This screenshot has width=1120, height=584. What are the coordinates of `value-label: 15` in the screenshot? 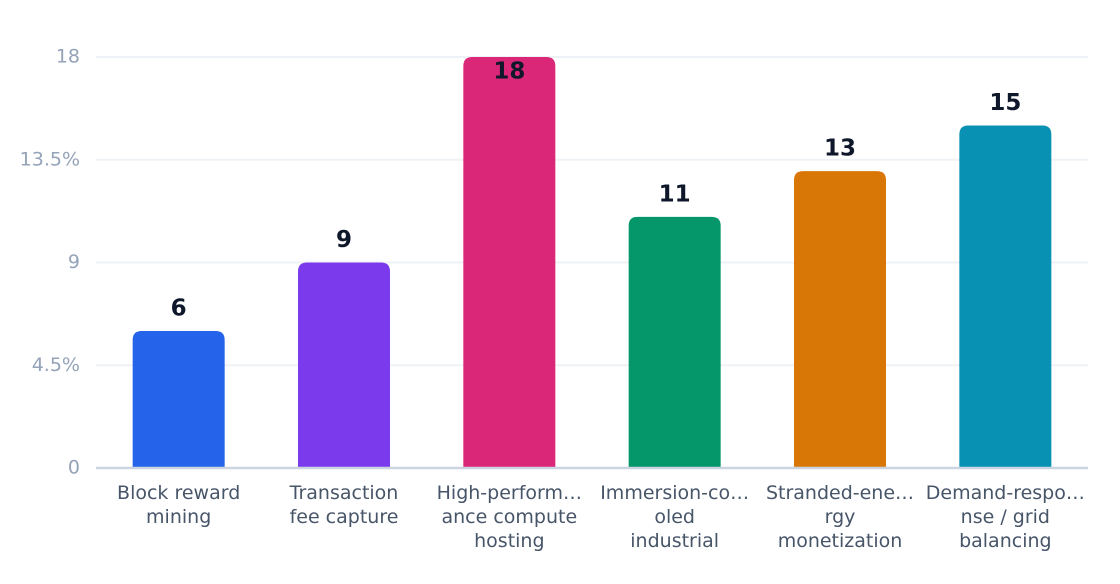 It's located at (1005, 103).